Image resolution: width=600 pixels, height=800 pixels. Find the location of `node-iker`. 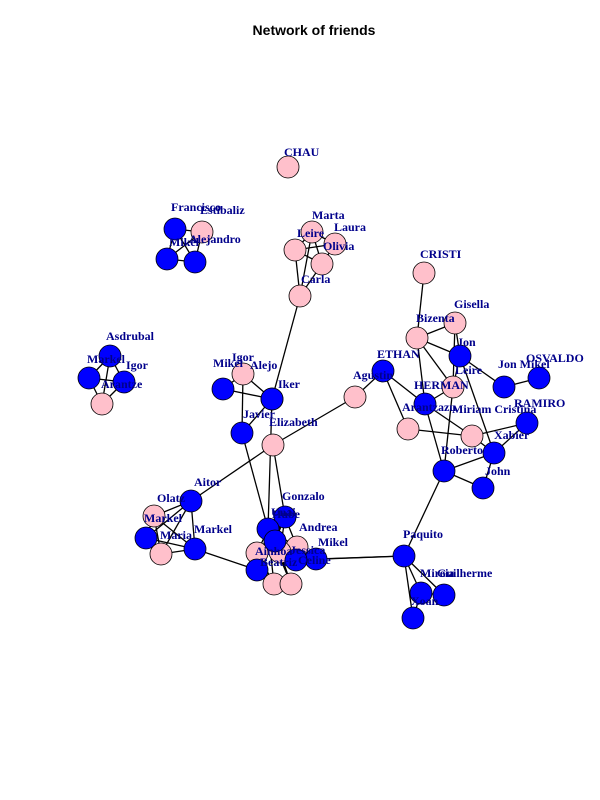

node-iker is located at coordinates (272, 399).